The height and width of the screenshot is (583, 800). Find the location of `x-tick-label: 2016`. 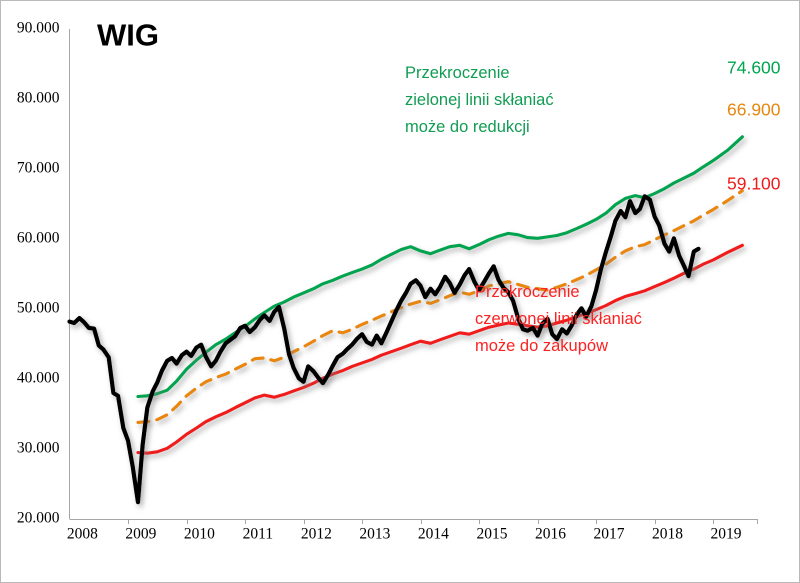

x-tick-label: 2016 is located at coordinates (550, 533).